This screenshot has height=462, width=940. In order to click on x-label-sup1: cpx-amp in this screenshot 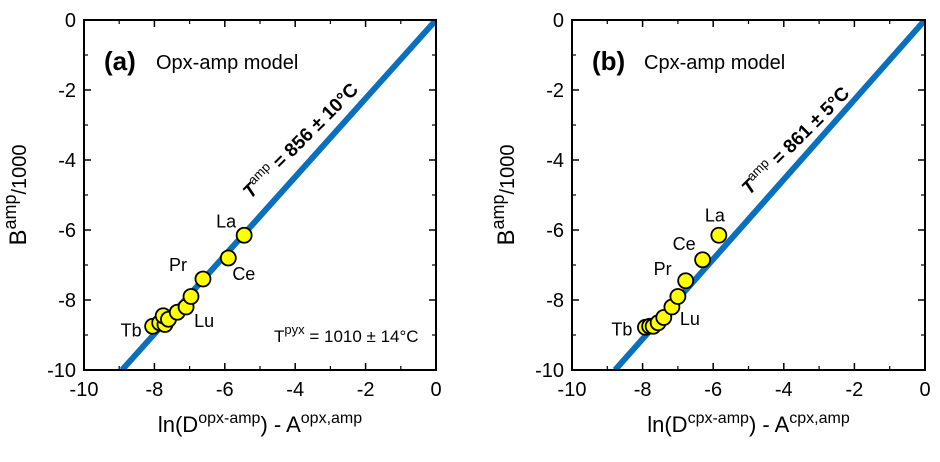, I will do `click(718, 418)`.